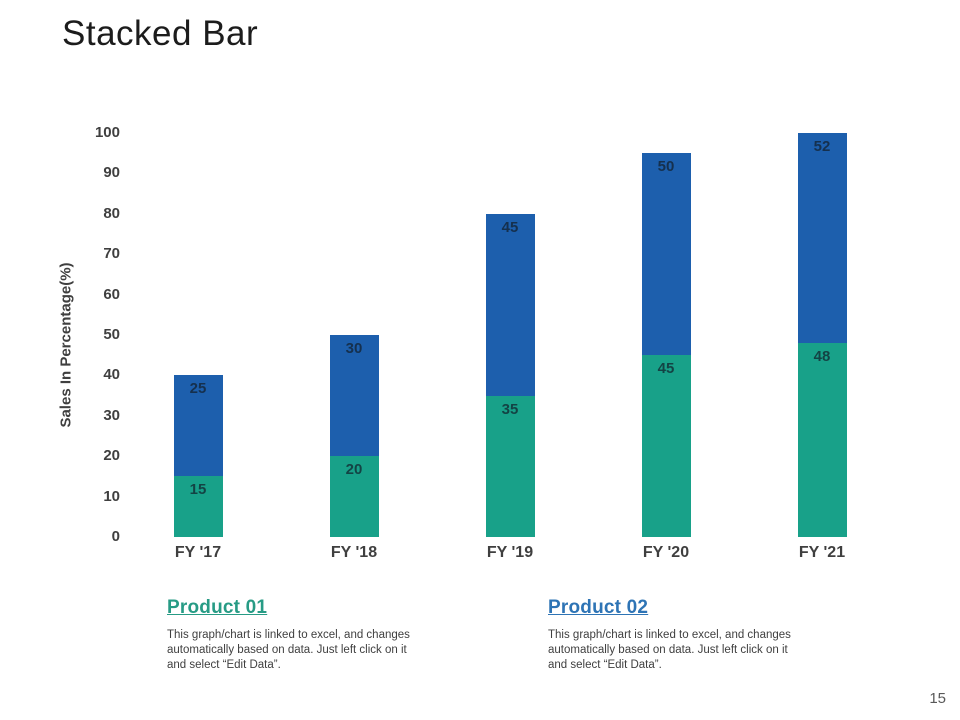 Image resolution: width=960 pixels, height=720 pixels. Describe the element at coordinates (666, 167) in the screenshot. I see `bar-value-label: 50` at that location.